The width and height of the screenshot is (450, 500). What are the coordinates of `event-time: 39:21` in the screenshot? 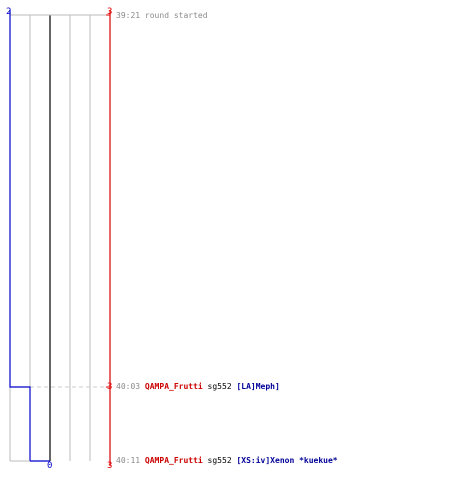 It's located at (128, 15).